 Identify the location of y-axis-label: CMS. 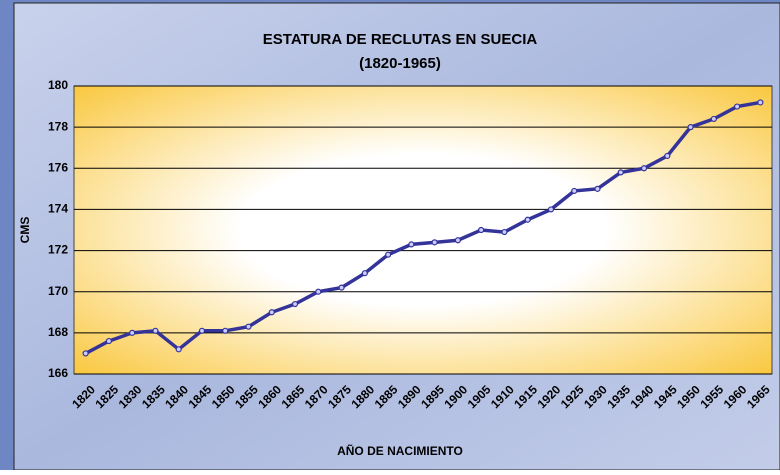
(25, 230).